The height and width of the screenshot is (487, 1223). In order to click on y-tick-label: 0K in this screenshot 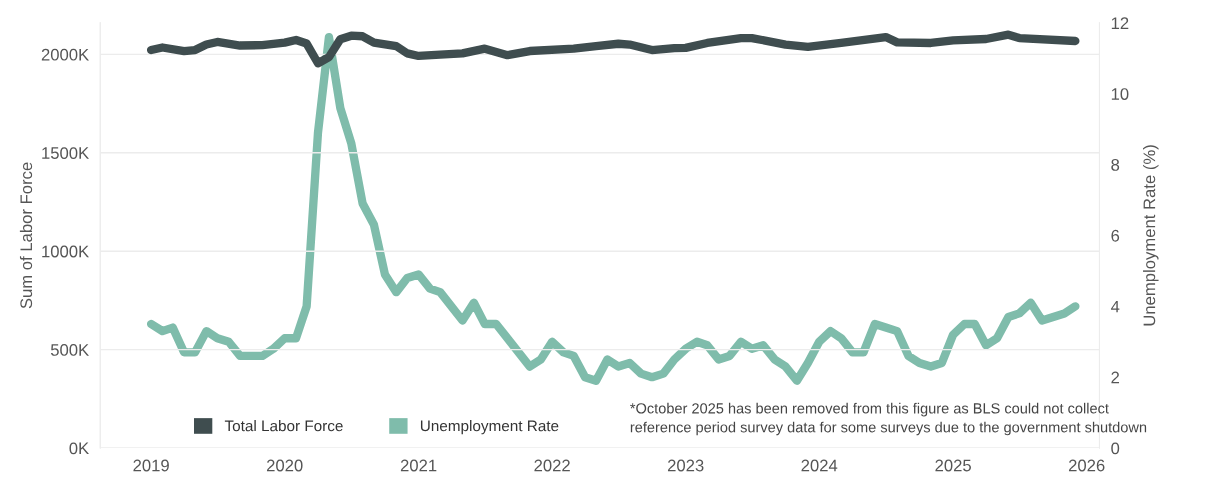, I will do `click(79, 448)`.